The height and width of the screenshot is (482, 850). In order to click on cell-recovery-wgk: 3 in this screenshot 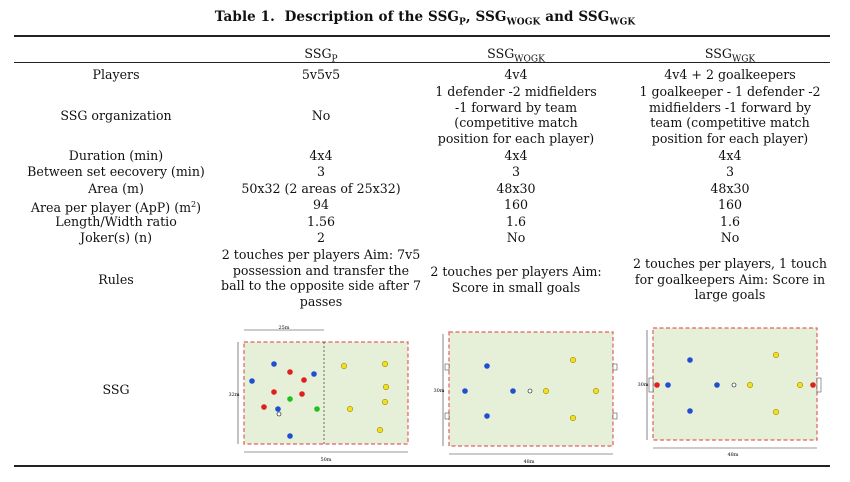, I will do `click(729, 171)`.